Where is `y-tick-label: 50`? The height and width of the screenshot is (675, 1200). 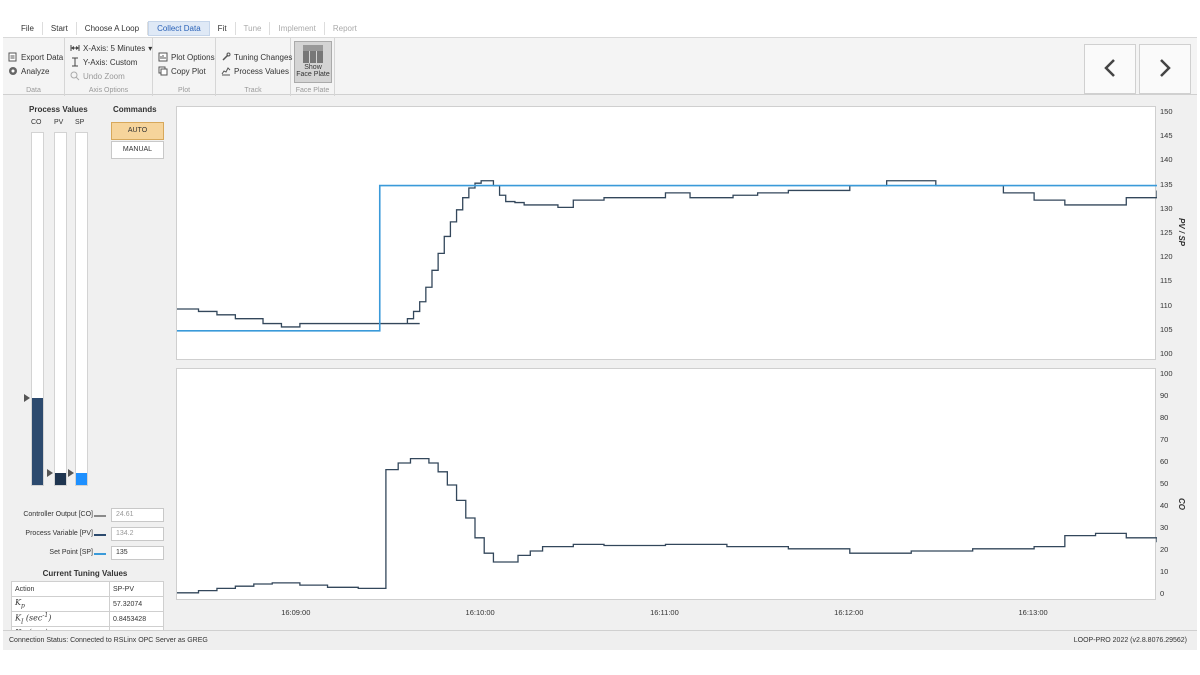 y-tick-label: 50 is located at coordinates (1164, 483).